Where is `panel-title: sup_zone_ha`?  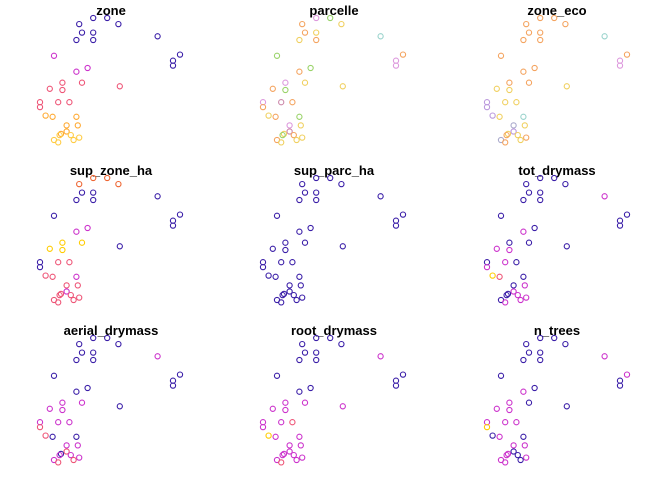 panel-title: sup_zone_ha is located at coordinates (111, 170).